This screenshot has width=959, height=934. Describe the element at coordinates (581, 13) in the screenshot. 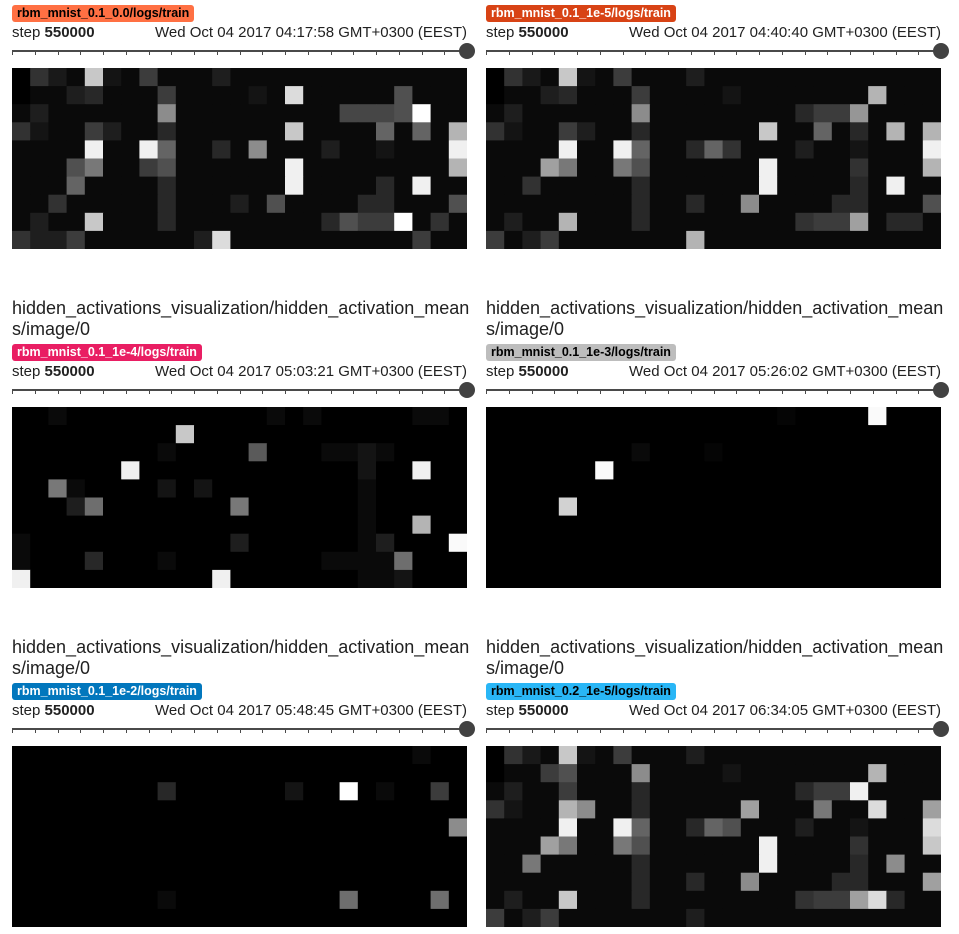

I see `run-chip: rbm_mnist_0.1_1e-5/logs/train` at that location.